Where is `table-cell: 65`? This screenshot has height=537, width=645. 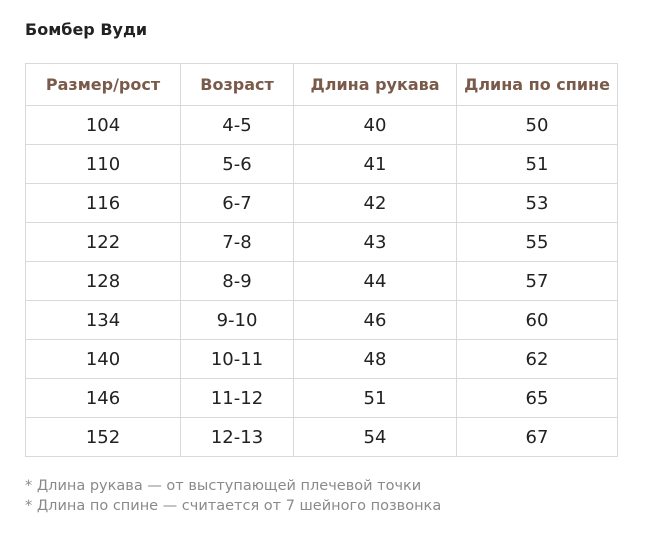
table-cell: 65 is located at coordinates (537, 398).